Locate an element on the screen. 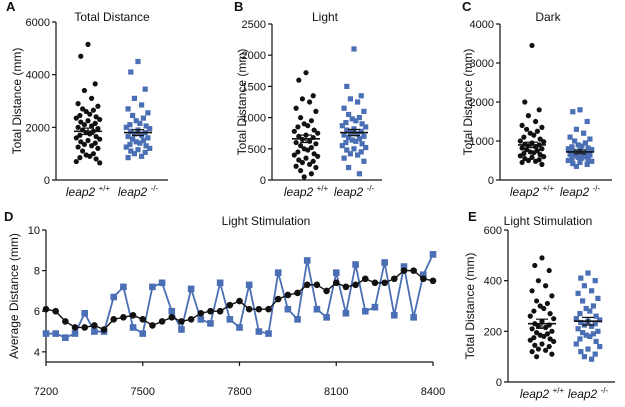  y-tick-label-d: 10 is located at coordinates (34, 231).